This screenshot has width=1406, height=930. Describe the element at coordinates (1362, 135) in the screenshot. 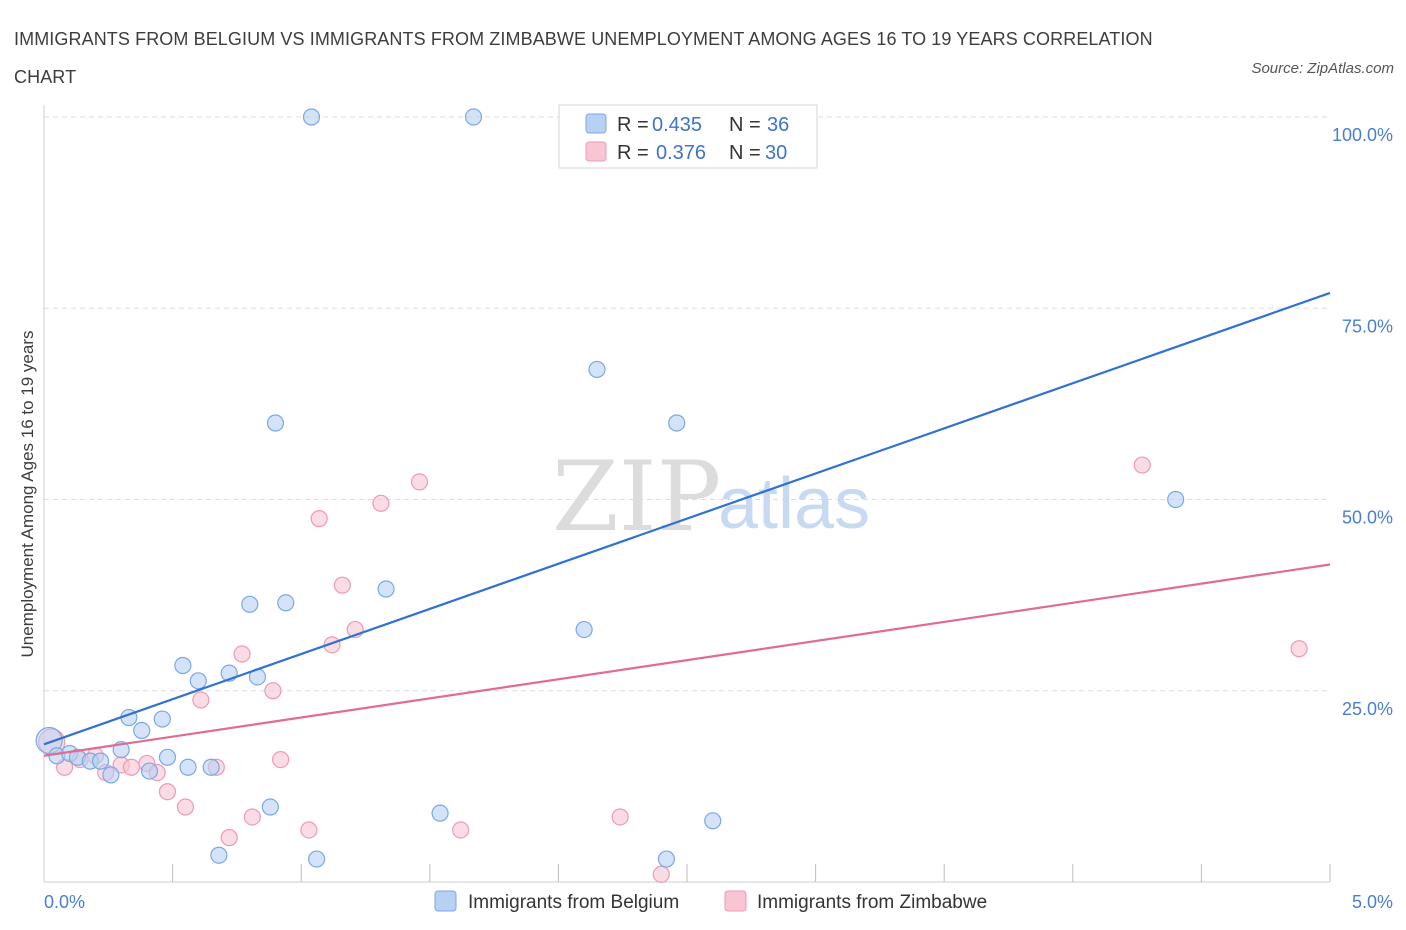

I see `y-tick-label-100: 100.0%` at that location.